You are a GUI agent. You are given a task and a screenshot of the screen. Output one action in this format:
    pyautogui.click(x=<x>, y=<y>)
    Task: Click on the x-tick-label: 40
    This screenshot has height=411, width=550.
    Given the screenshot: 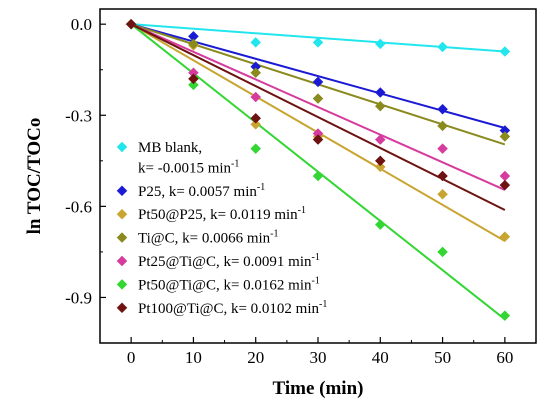 What is the action you would take?
    pyautogui.click(x=380, y=357)
    